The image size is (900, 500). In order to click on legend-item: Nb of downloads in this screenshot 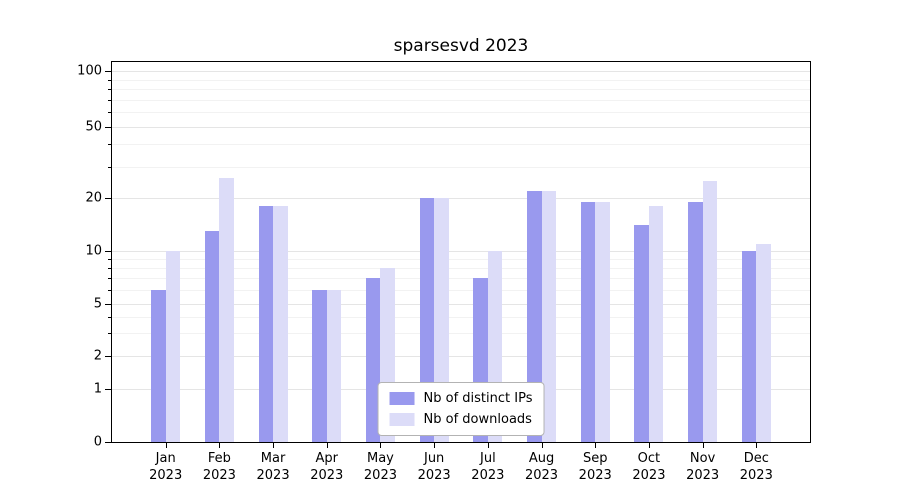, I will do `click(461, 419)`.